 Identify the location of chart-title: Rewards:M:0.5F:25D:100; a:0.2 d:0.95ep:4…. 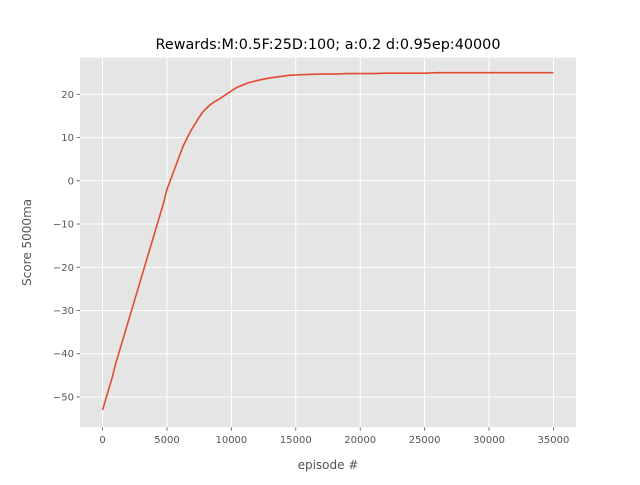
(328, 45).